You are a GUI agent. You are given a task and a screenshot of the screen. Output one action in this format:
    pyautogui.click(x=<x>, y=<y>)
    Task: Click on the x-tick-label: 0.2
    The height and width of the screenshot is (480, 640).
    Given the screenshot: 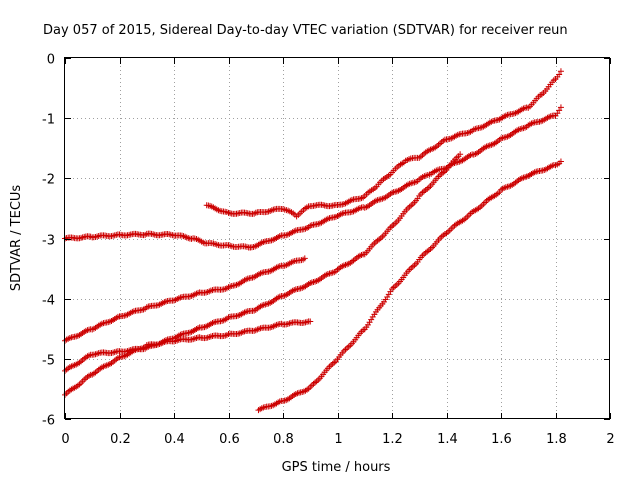 What is the action you would take?
    pyautogui.click(x=120, y=439)
    